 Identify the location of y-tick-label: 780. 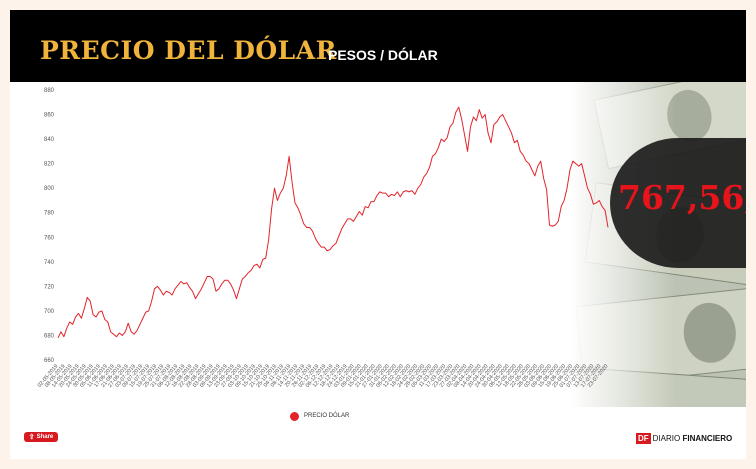
(49, 214).